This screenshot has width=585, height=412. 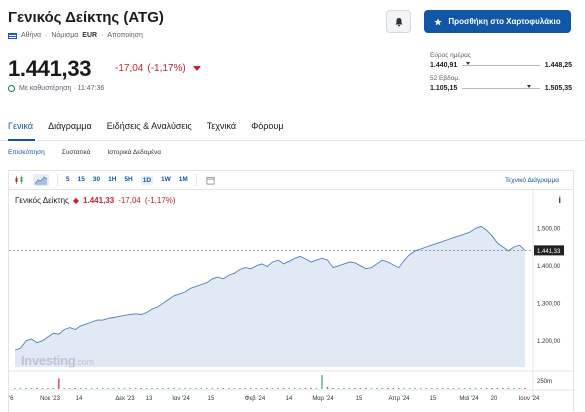 I want to click on add-to-portfolio-button: Προσθήκη στο Χαρτοφυλάκιο, so click(x=497, y=21).